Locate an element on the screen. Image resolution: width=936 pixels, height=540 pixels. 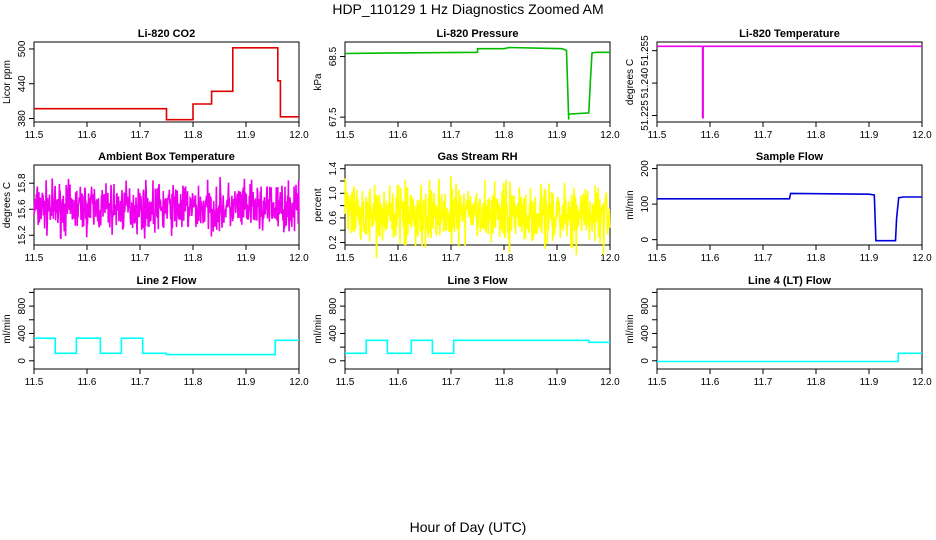
y-axis-label: Licor ppm is located at coordinates (7, 82).